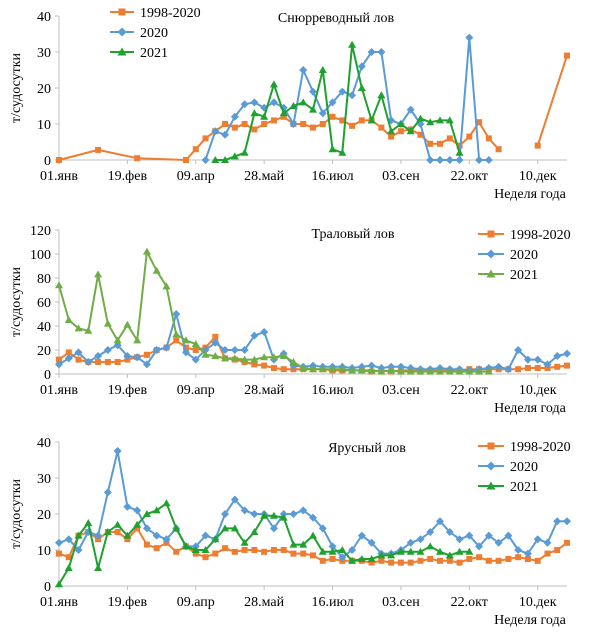 The height and width of the screenshot is (642, 610). Describe the element at coordinates (469, 602) in the screenshot. I see `x-tick-label: 22.окт` at that location.